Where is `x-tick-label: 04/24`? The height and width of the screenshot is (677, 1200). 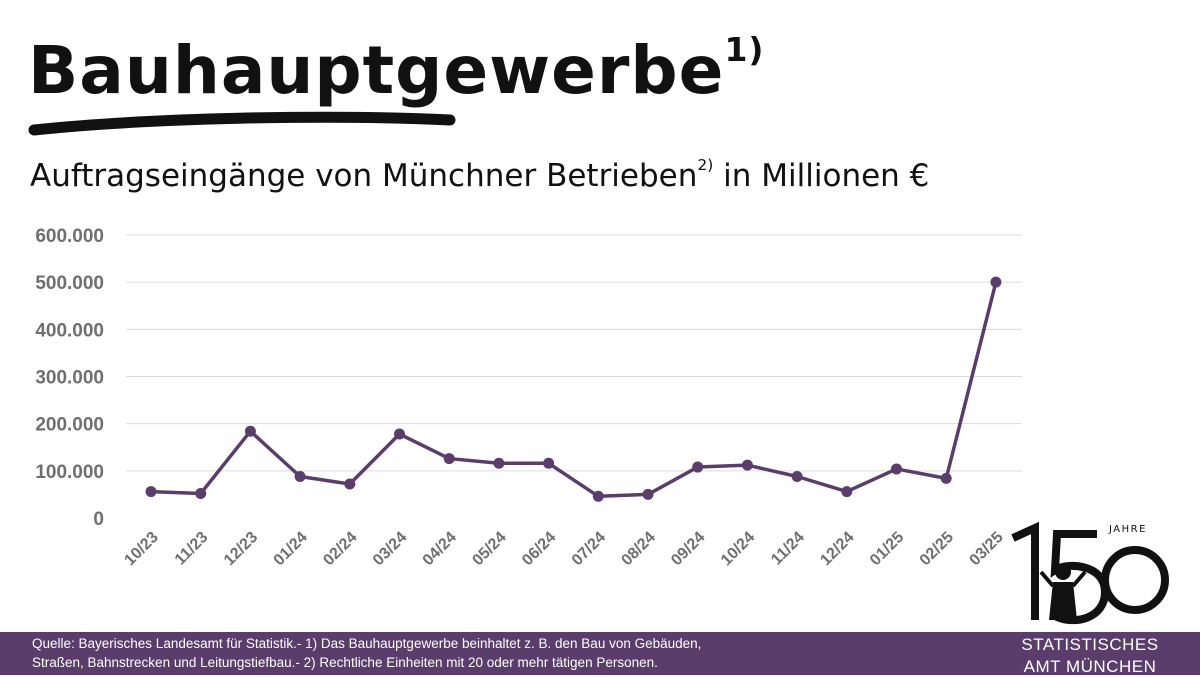 x-tick-label: 04/24 is located at coordinates (440, 549).